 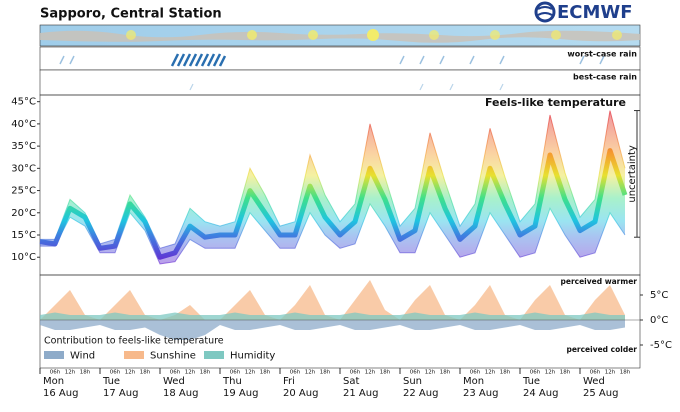 I want to click on logo: ECMWF, so click(x=583, y=12).